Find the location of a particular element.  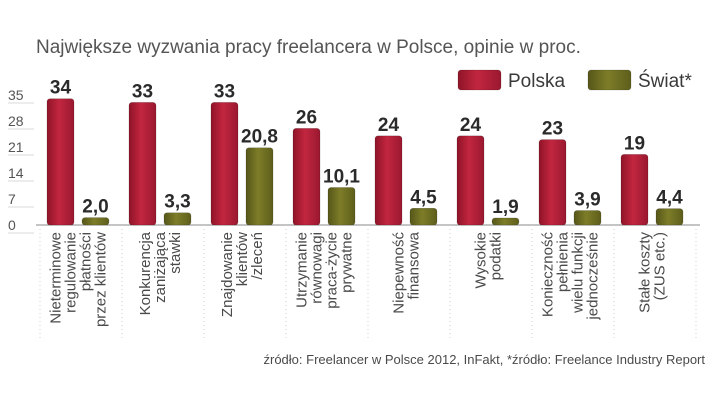

bar-value-label: 23 is located at coordinates (552, 129).